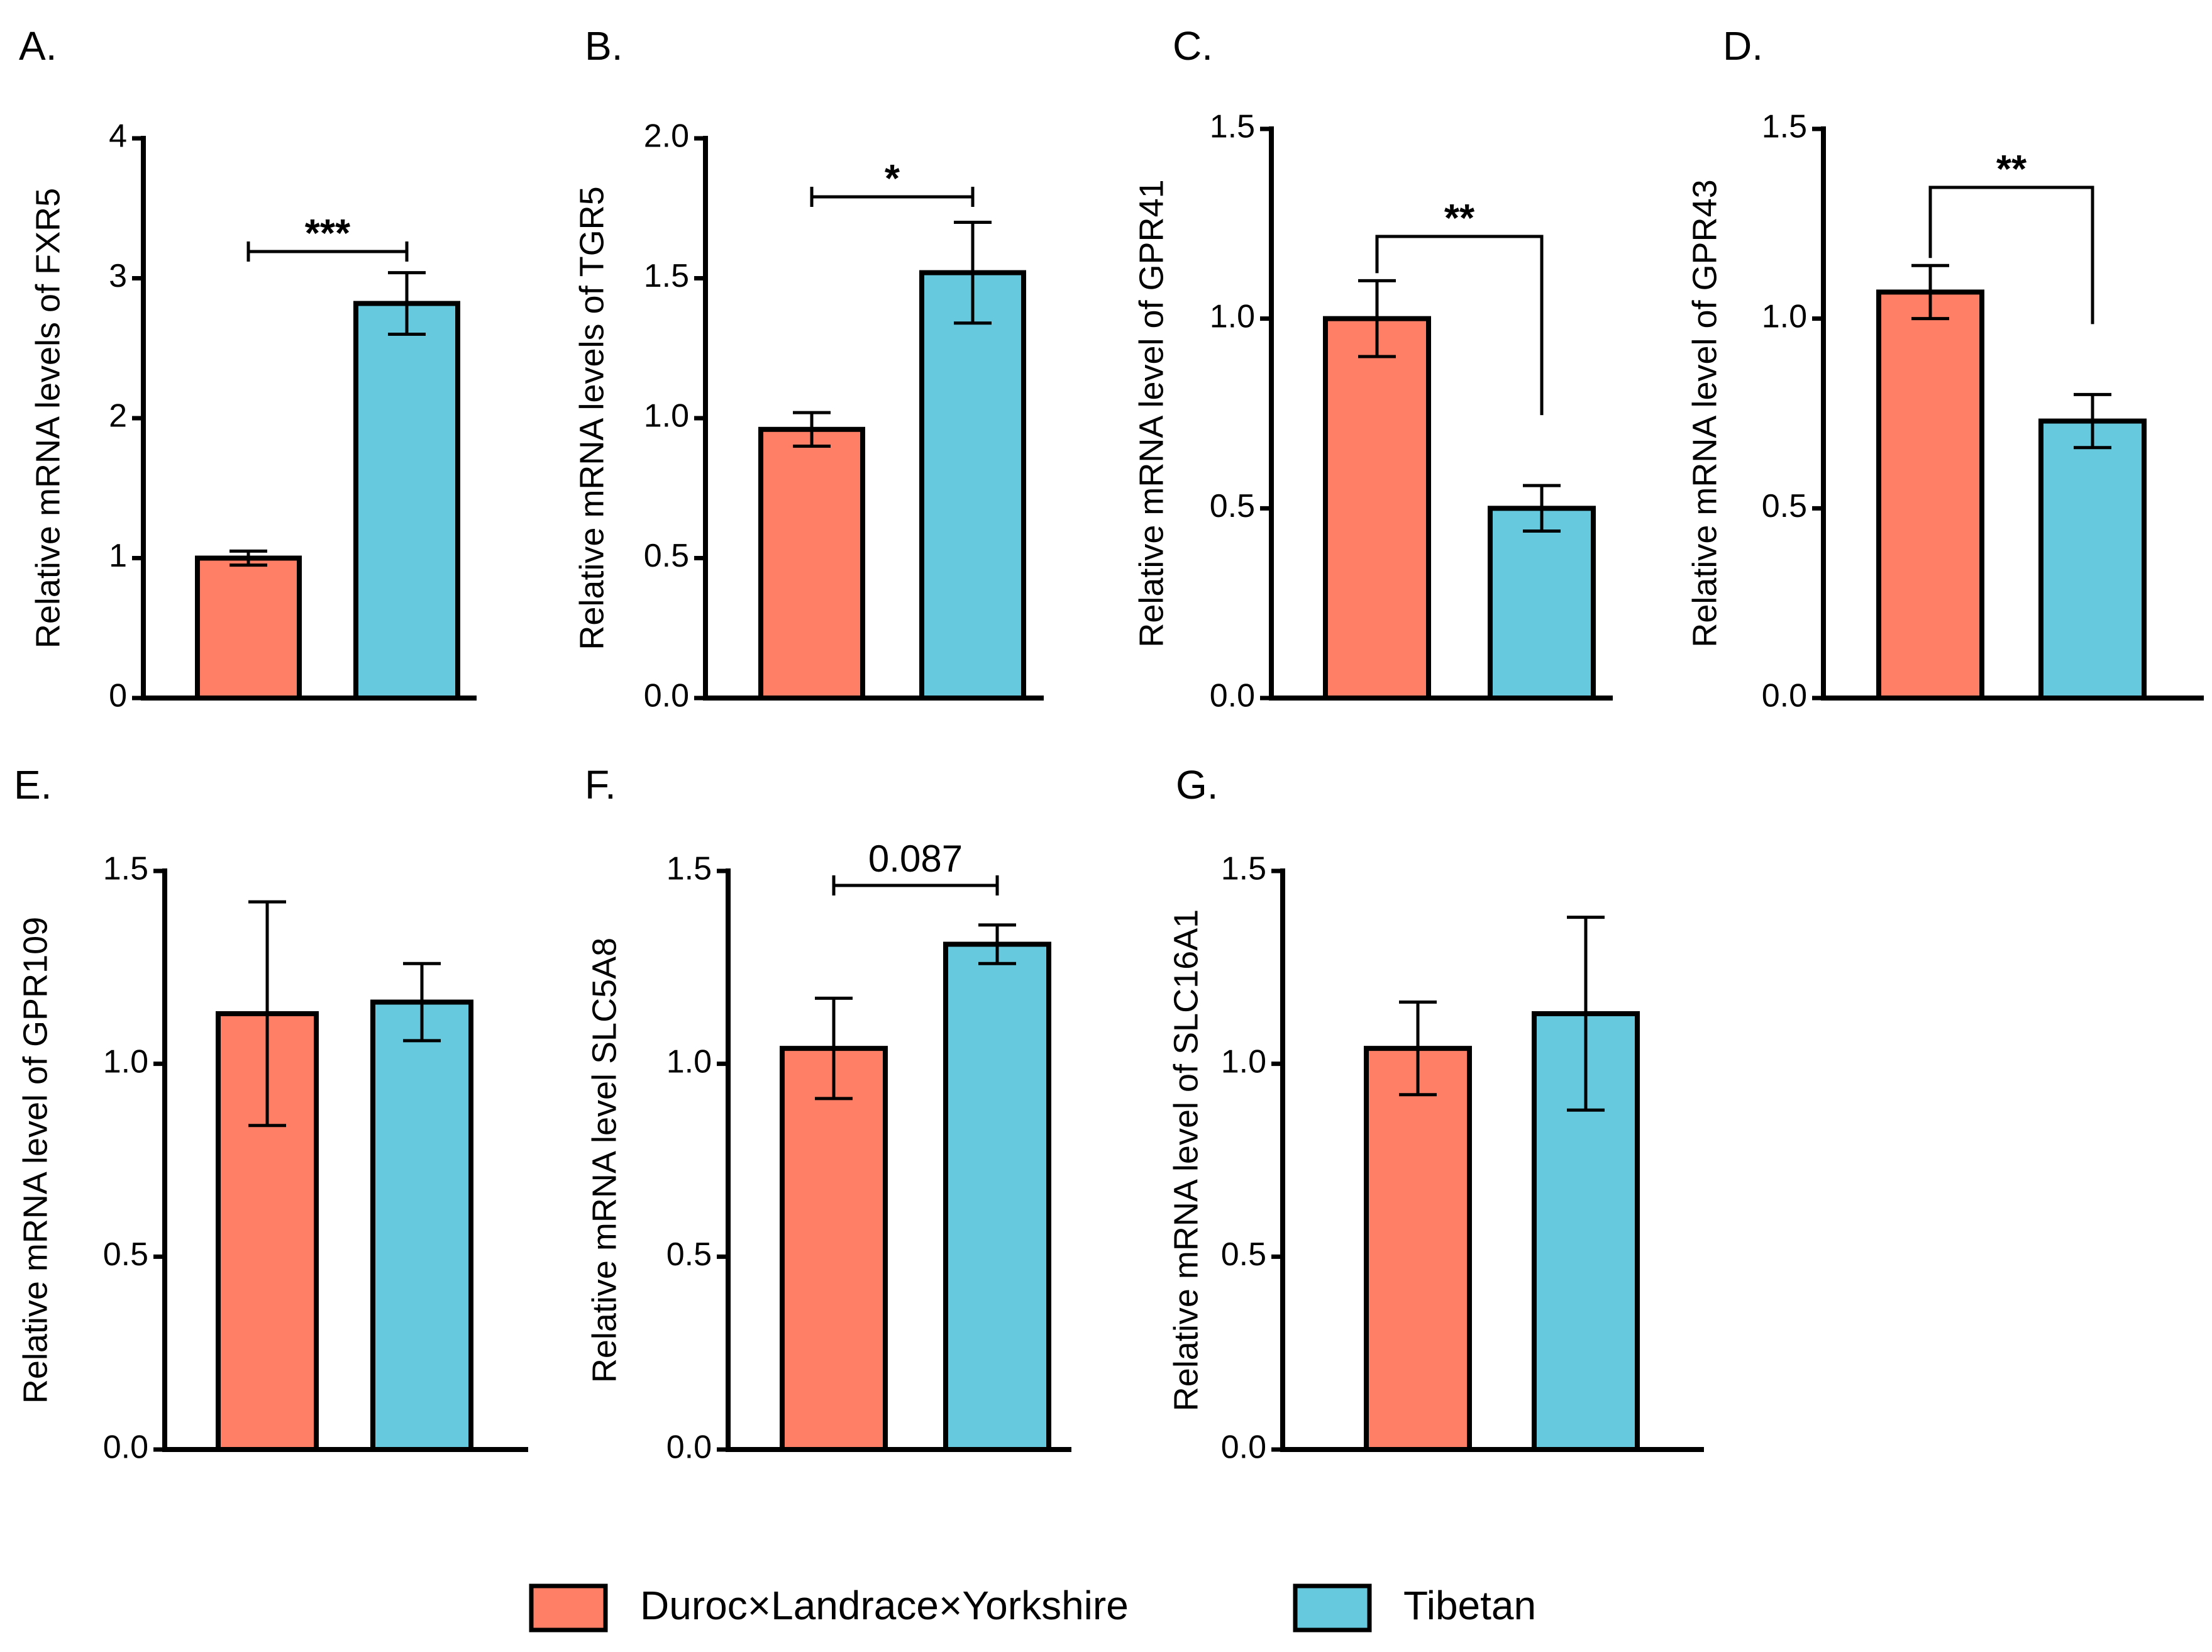 The width and height of the screenshot is (2212, 1652). I want to click on significance-label: *, so click(892, 179).